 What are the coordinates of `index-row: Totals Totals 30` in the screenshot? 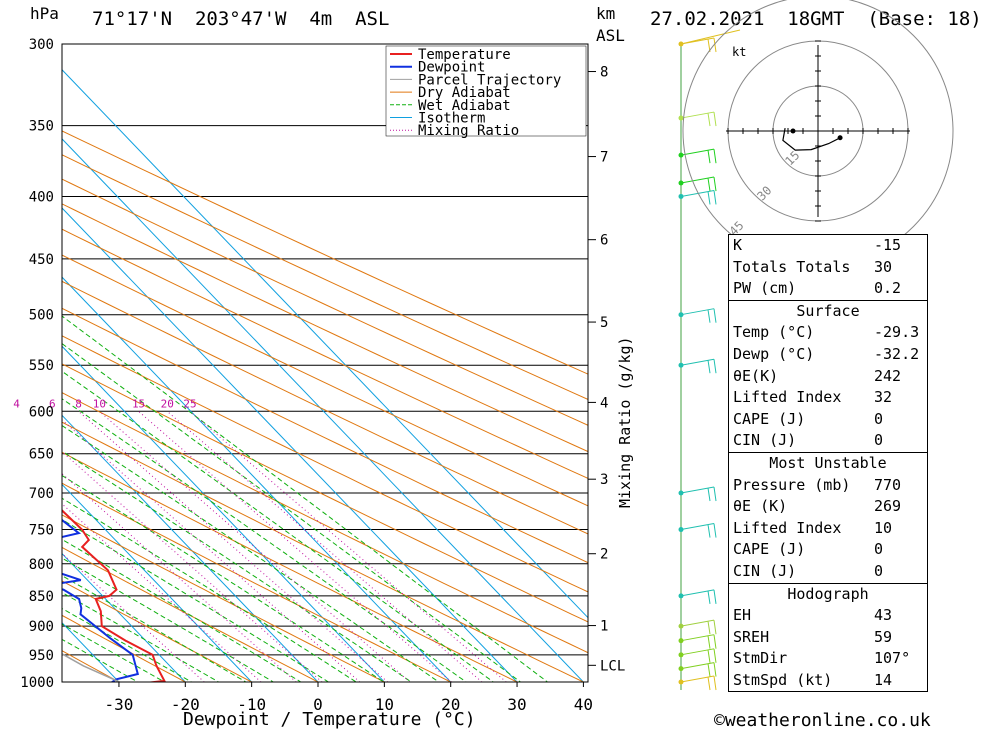 It's located at (828, 268).